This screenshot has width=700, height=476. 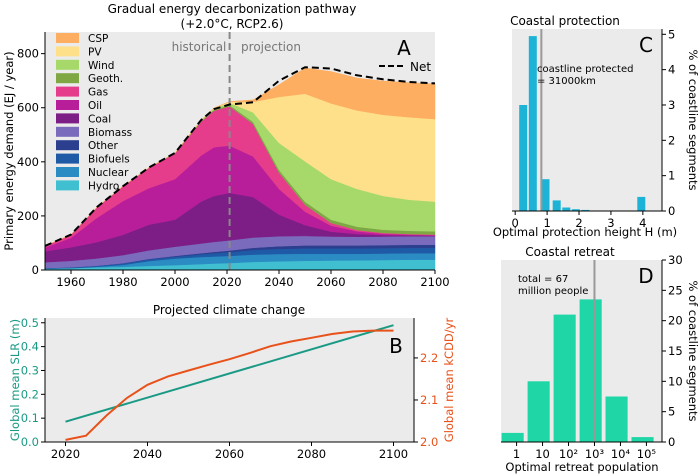 What do you see at coordinates (671, 140) in the screenshot?
I see `panel-c-ytick-label: 2` at bounding box center [671, 140].